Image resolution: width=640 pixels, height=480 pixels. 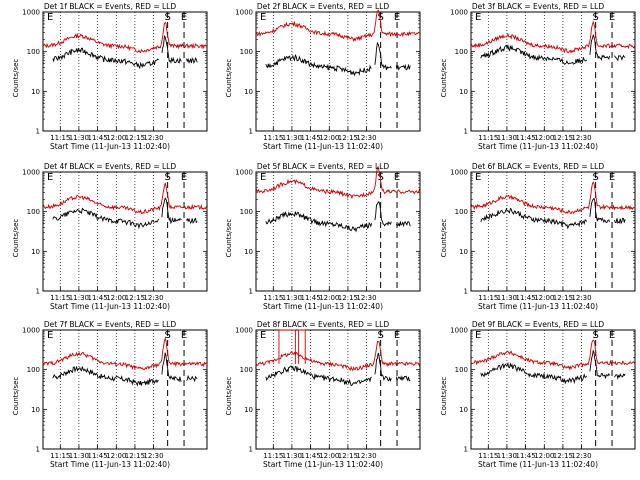 What do you see at coordinates (110, 166) in the screenshot?
I see `panel-title: Det 4f BLACK = Events, RED = LLD` at bounding box center [110, 166].